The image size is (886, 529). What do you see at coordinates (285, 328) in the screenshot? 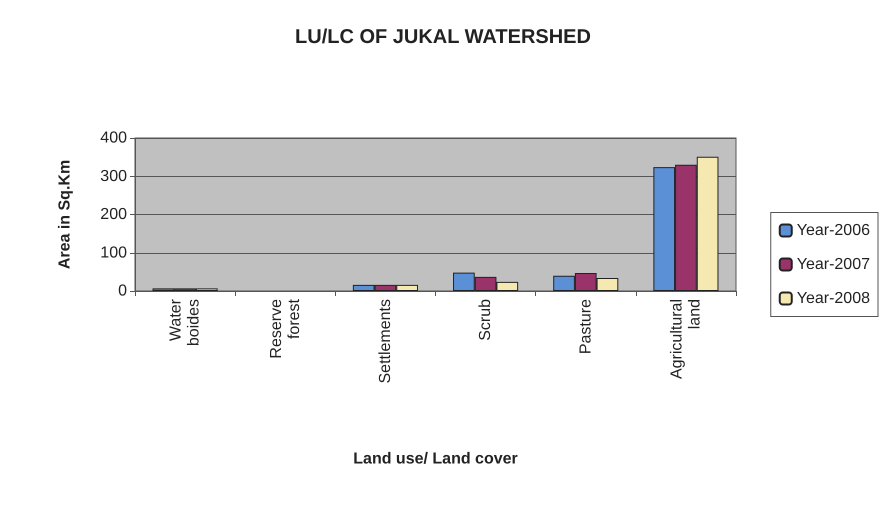
I see `x-tick-label: Reserve forest` at bounding box center [285, 328].